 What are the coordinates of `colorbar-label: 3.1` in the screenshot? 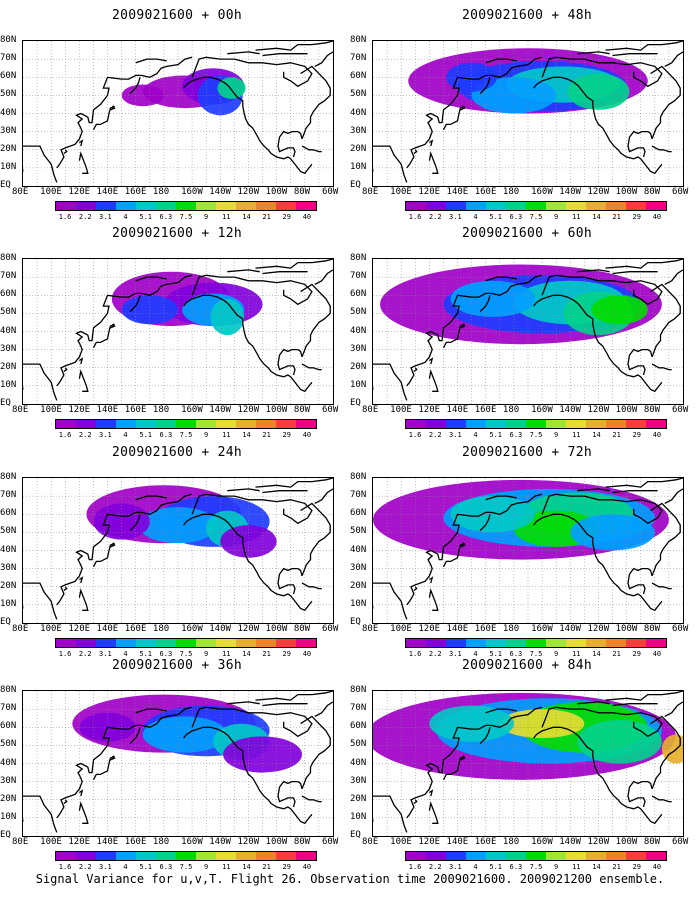 It's located at (105, 217).